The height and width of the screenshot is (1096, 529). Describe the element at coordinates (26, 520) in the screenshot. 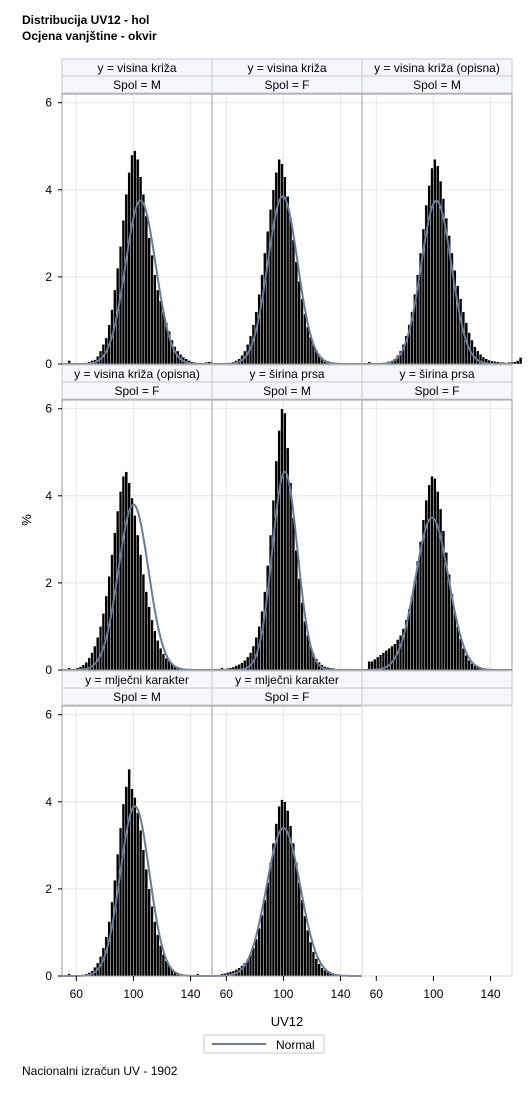

I see `y-axis-title: %` at that location.